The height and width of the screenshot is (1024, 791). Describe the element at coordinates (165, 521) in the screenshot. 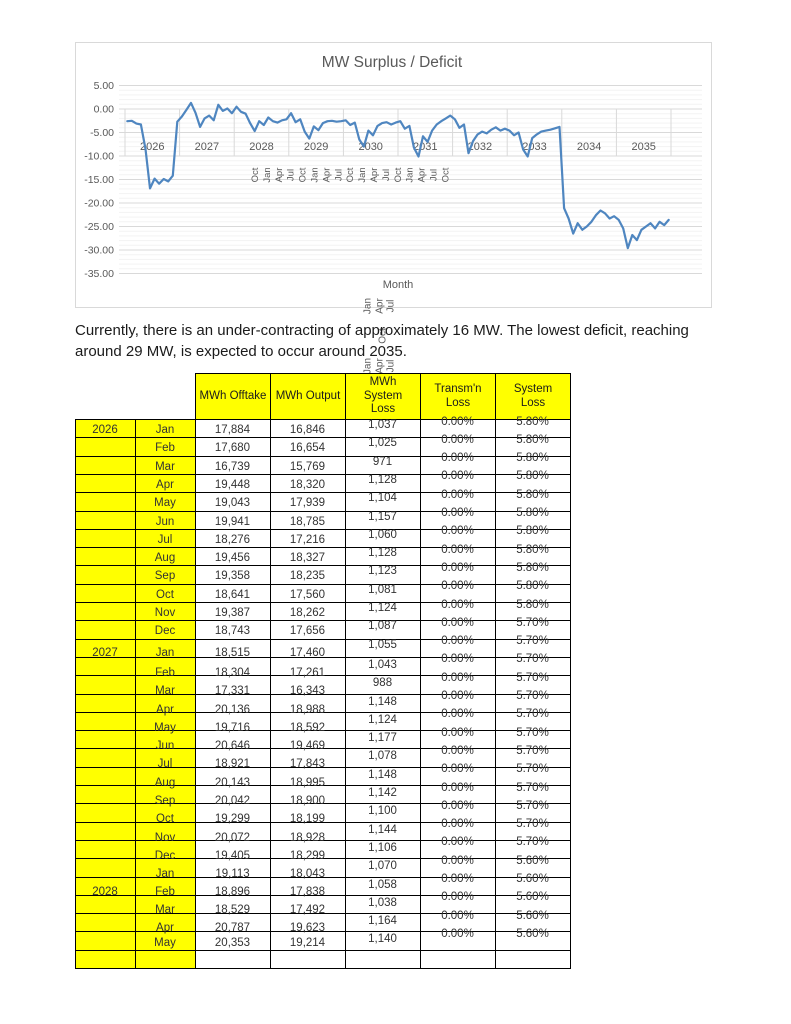

I see `cell-month: Jun` at that location.